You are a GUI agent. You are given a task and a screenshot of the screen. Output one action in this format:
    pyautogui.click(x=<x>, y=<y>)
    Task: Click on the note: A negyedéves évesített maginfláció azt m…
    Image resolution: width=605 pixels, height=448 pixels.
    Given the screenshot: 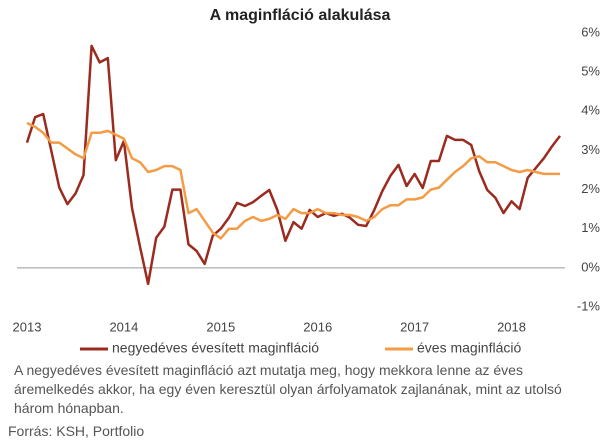 What is the action you would take?
    pyautogui.click(x=288, y=389)
    